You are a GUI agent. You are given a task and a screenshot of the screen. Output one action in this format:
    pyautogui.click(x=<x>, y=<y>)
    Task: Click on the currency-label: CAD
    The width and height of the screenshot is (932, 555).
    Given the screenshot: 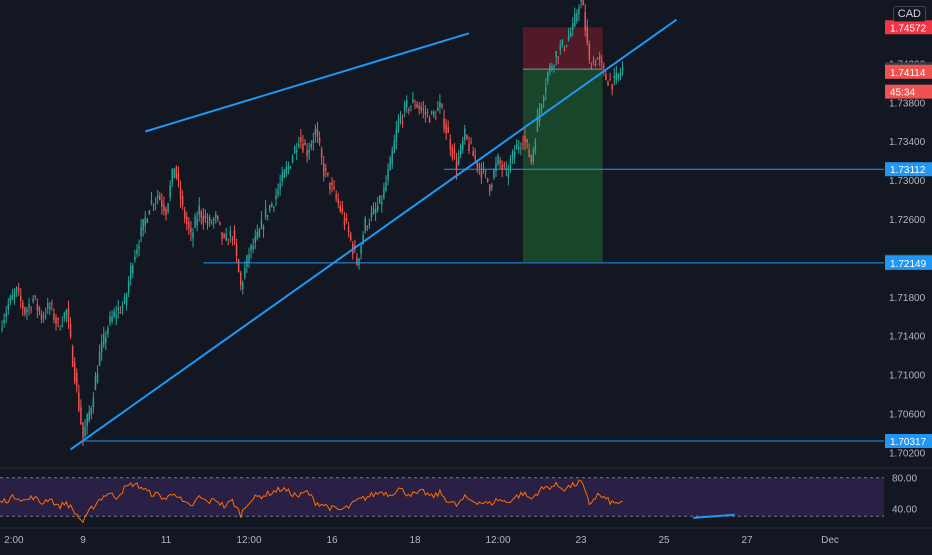 What is the action you would take?
    pyautogui.click(x=909, y=14)
    